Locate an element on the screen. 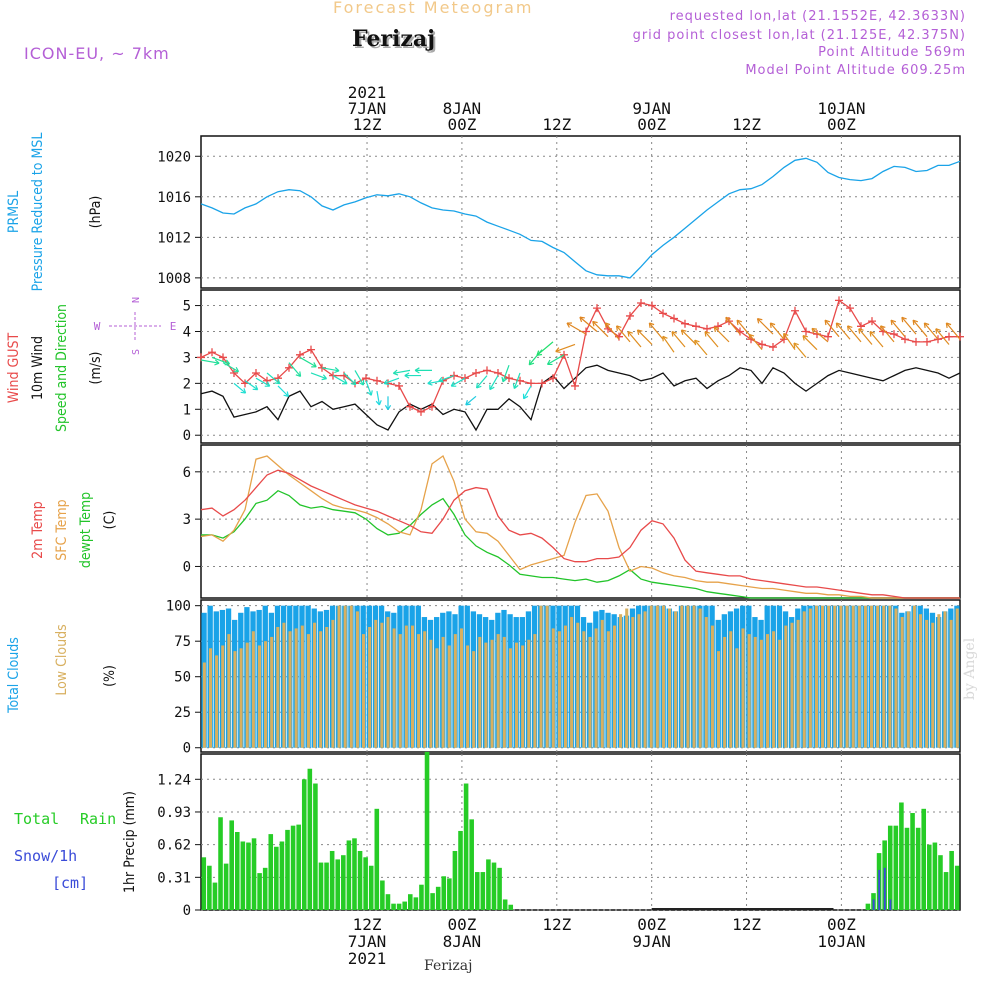  precip-total-label: Total is located at coordinates (36, 819).